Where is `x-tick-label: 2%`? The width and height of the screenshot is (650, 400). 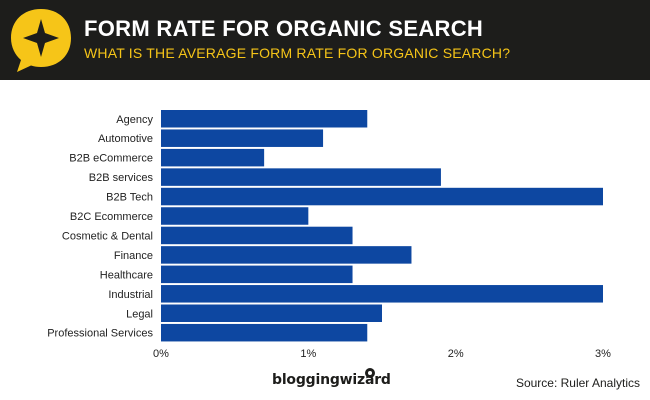
x-tick-label: 2% is located at coordinates (456, 354).